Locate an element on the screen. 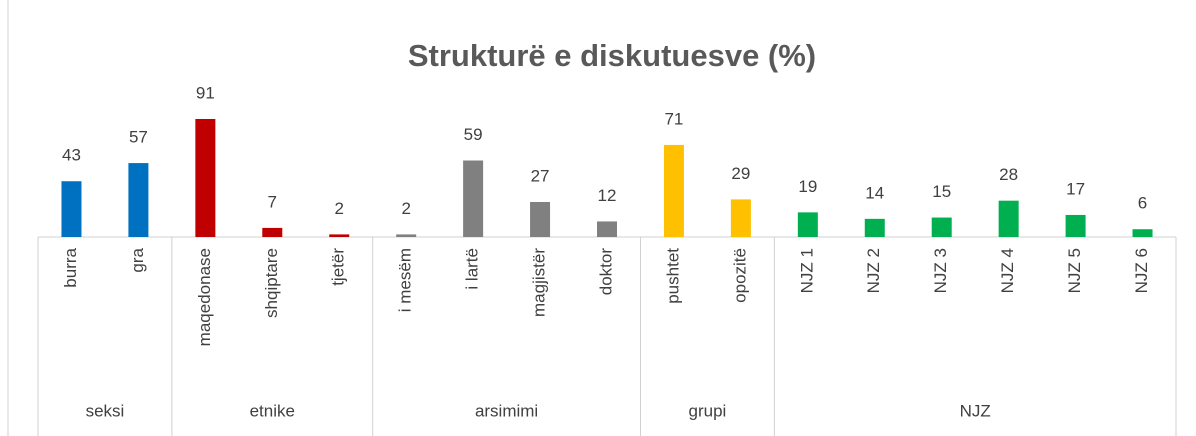 Image resolution: width=1196 pixels, height=436 pixels. x-tick-label: gra is located at coordinates (137, 259).